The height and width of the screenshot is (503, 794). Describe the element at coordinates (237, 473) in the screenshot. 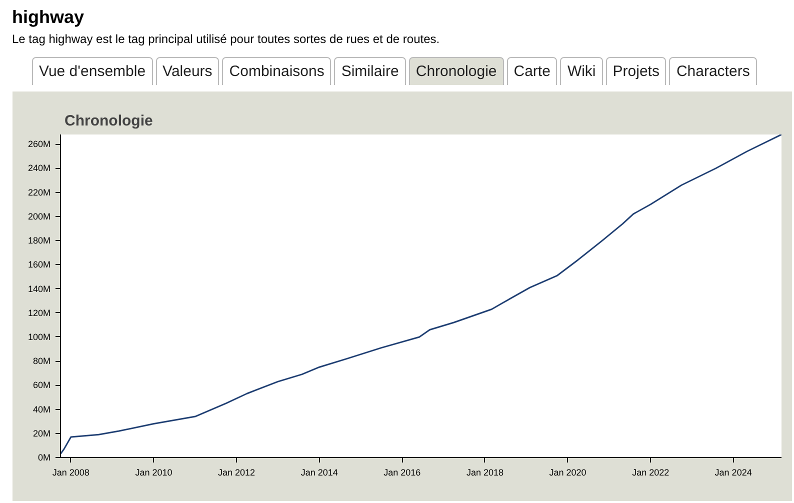

I see `x-tick-label: Jan 2012` at that location.